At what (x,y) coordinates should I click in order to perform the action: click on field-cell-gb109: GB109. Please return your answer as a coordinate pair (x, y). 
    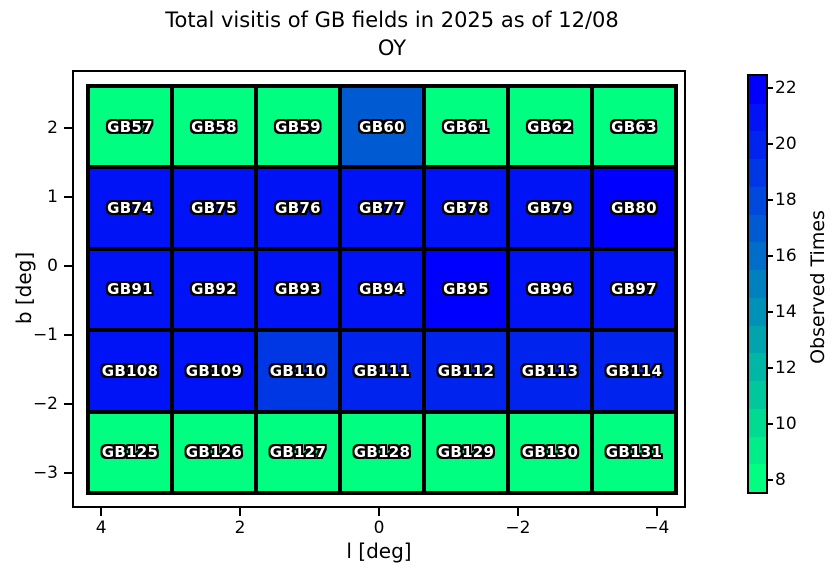
    Looking at the image, I should click on (214, 371).